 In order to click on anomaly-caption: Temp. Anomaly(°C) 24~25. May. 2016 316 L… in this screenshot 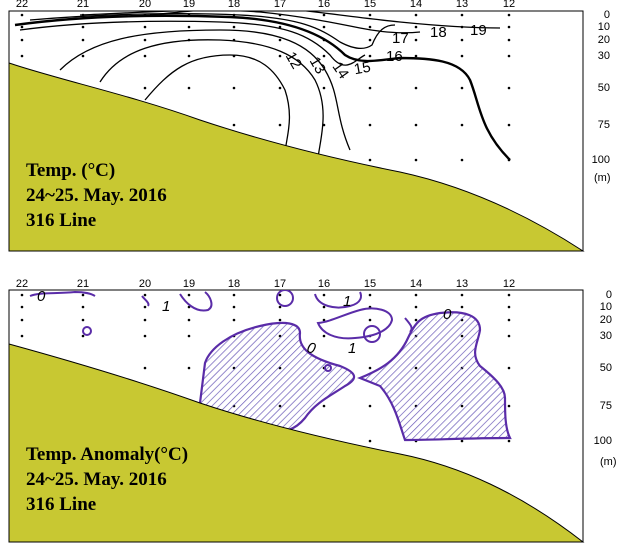, I will do `click(107, 479)`.